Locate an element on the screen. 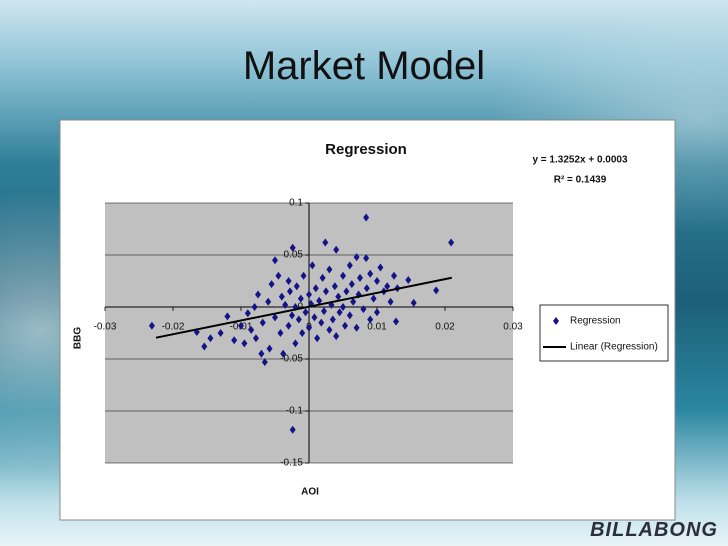 This screenshot has width=728, height=546. chart-title: Regression is located at coordinates (366, 149).